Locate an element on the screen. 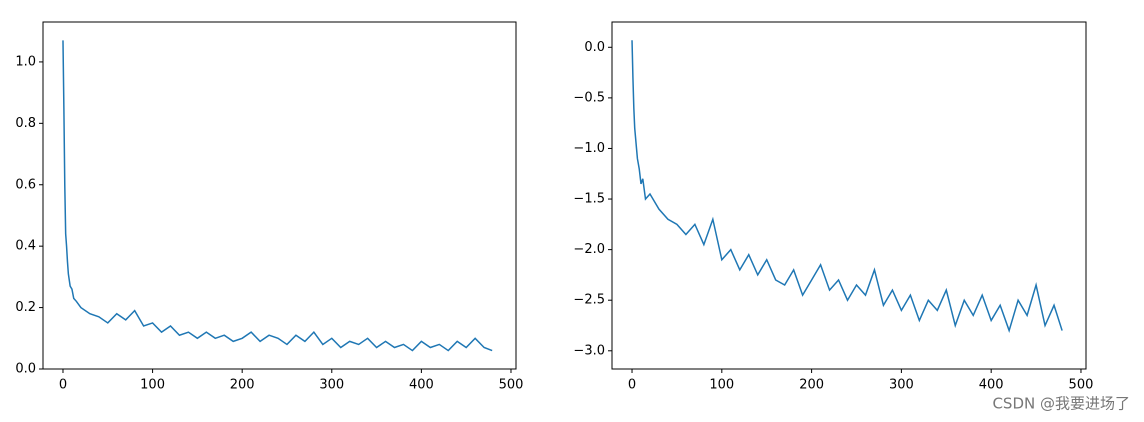 This screenshot has width=1144, height=422. watermark: CSDN @我要进场了 is located at coordinates (1061, 404).